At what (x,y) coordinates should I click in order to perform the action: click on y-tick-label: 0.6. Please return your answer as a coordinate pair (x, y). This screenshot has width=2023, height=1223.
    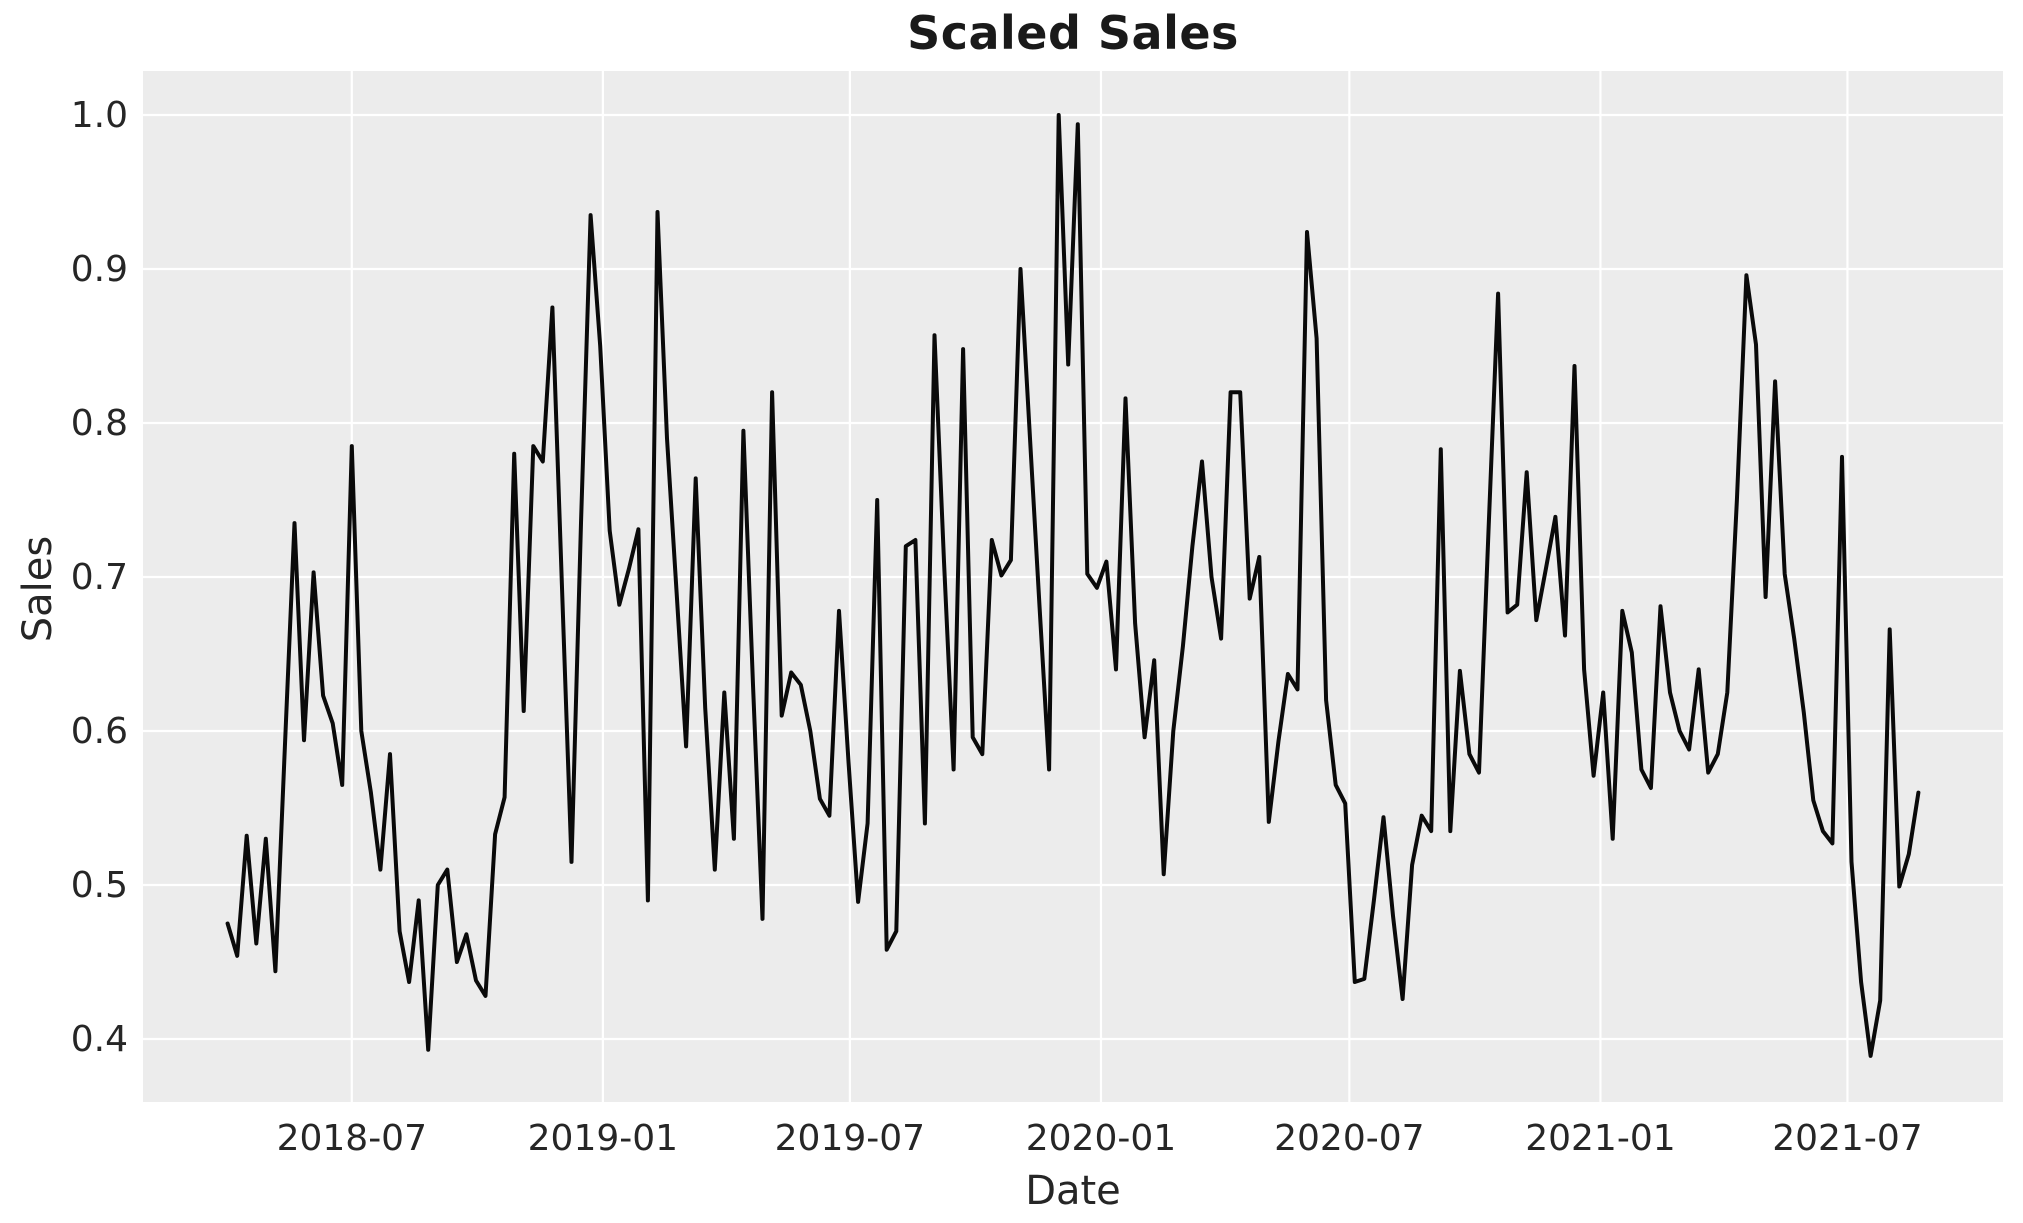
    Looking at the image, I should click on (99, 731).